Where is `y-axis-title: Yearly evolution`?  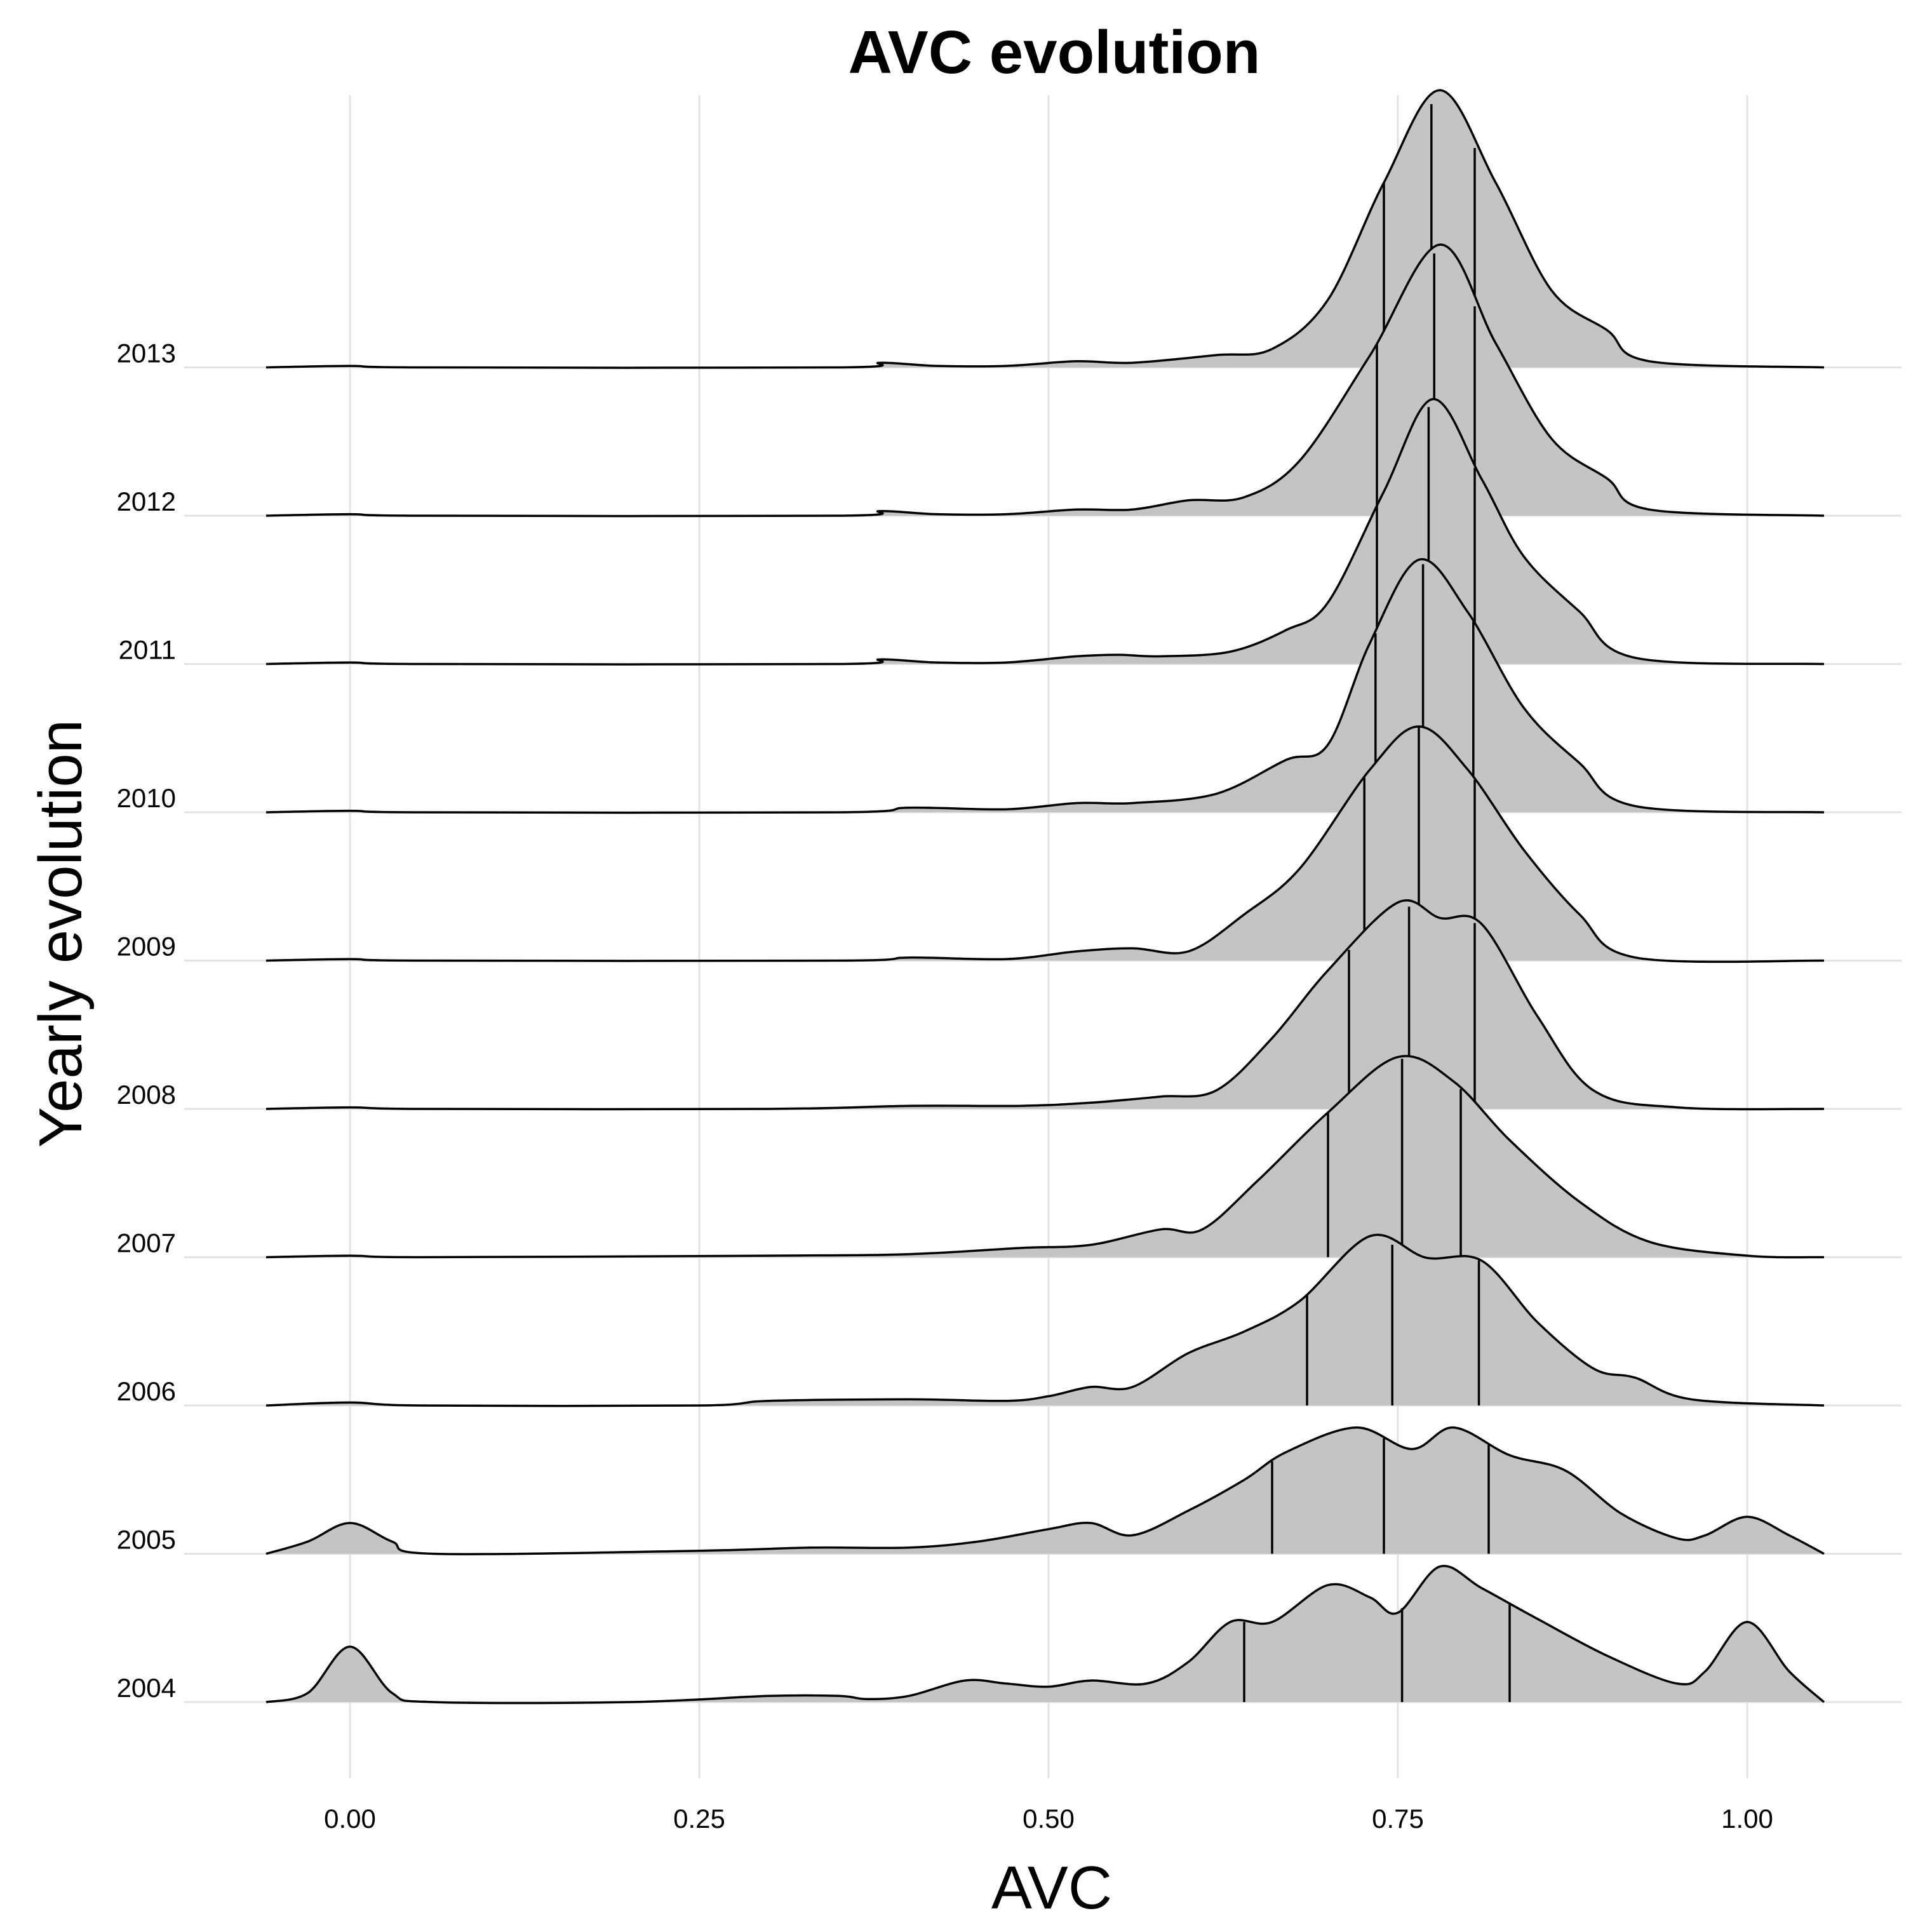 y-axis-title: Yearly evolution is located at coordinates (61, 934).